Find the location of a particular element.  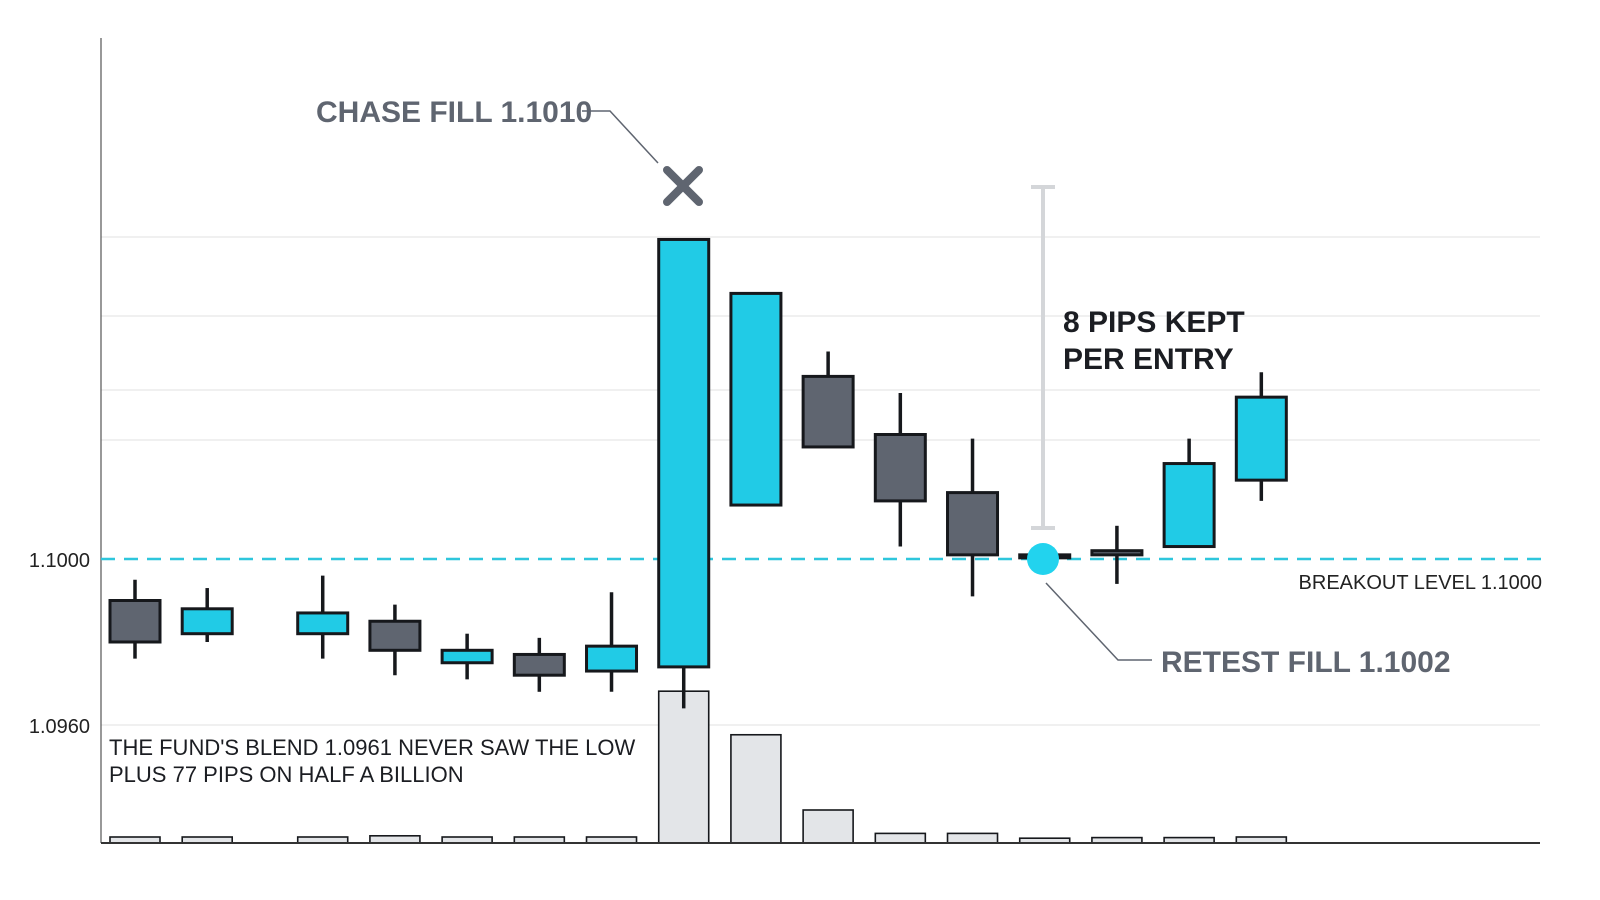

pips-kept-label: PER ENTRY is located at coordinates (1148, 359).